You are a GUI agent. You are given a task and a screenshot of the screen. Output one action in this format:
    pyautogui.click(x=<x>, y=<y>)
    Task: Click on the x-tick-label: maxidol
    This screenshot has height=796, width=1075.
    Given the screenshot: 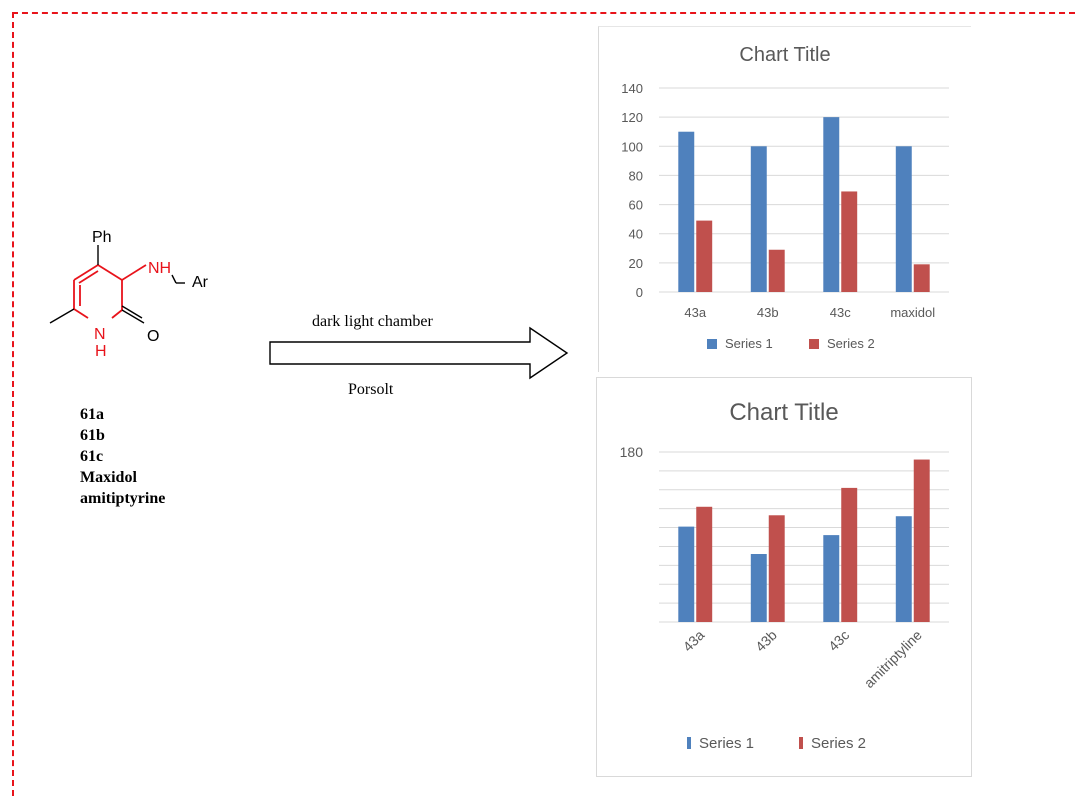 What is the action you would take?
    pyautogui.click(x=912, y=312)
    